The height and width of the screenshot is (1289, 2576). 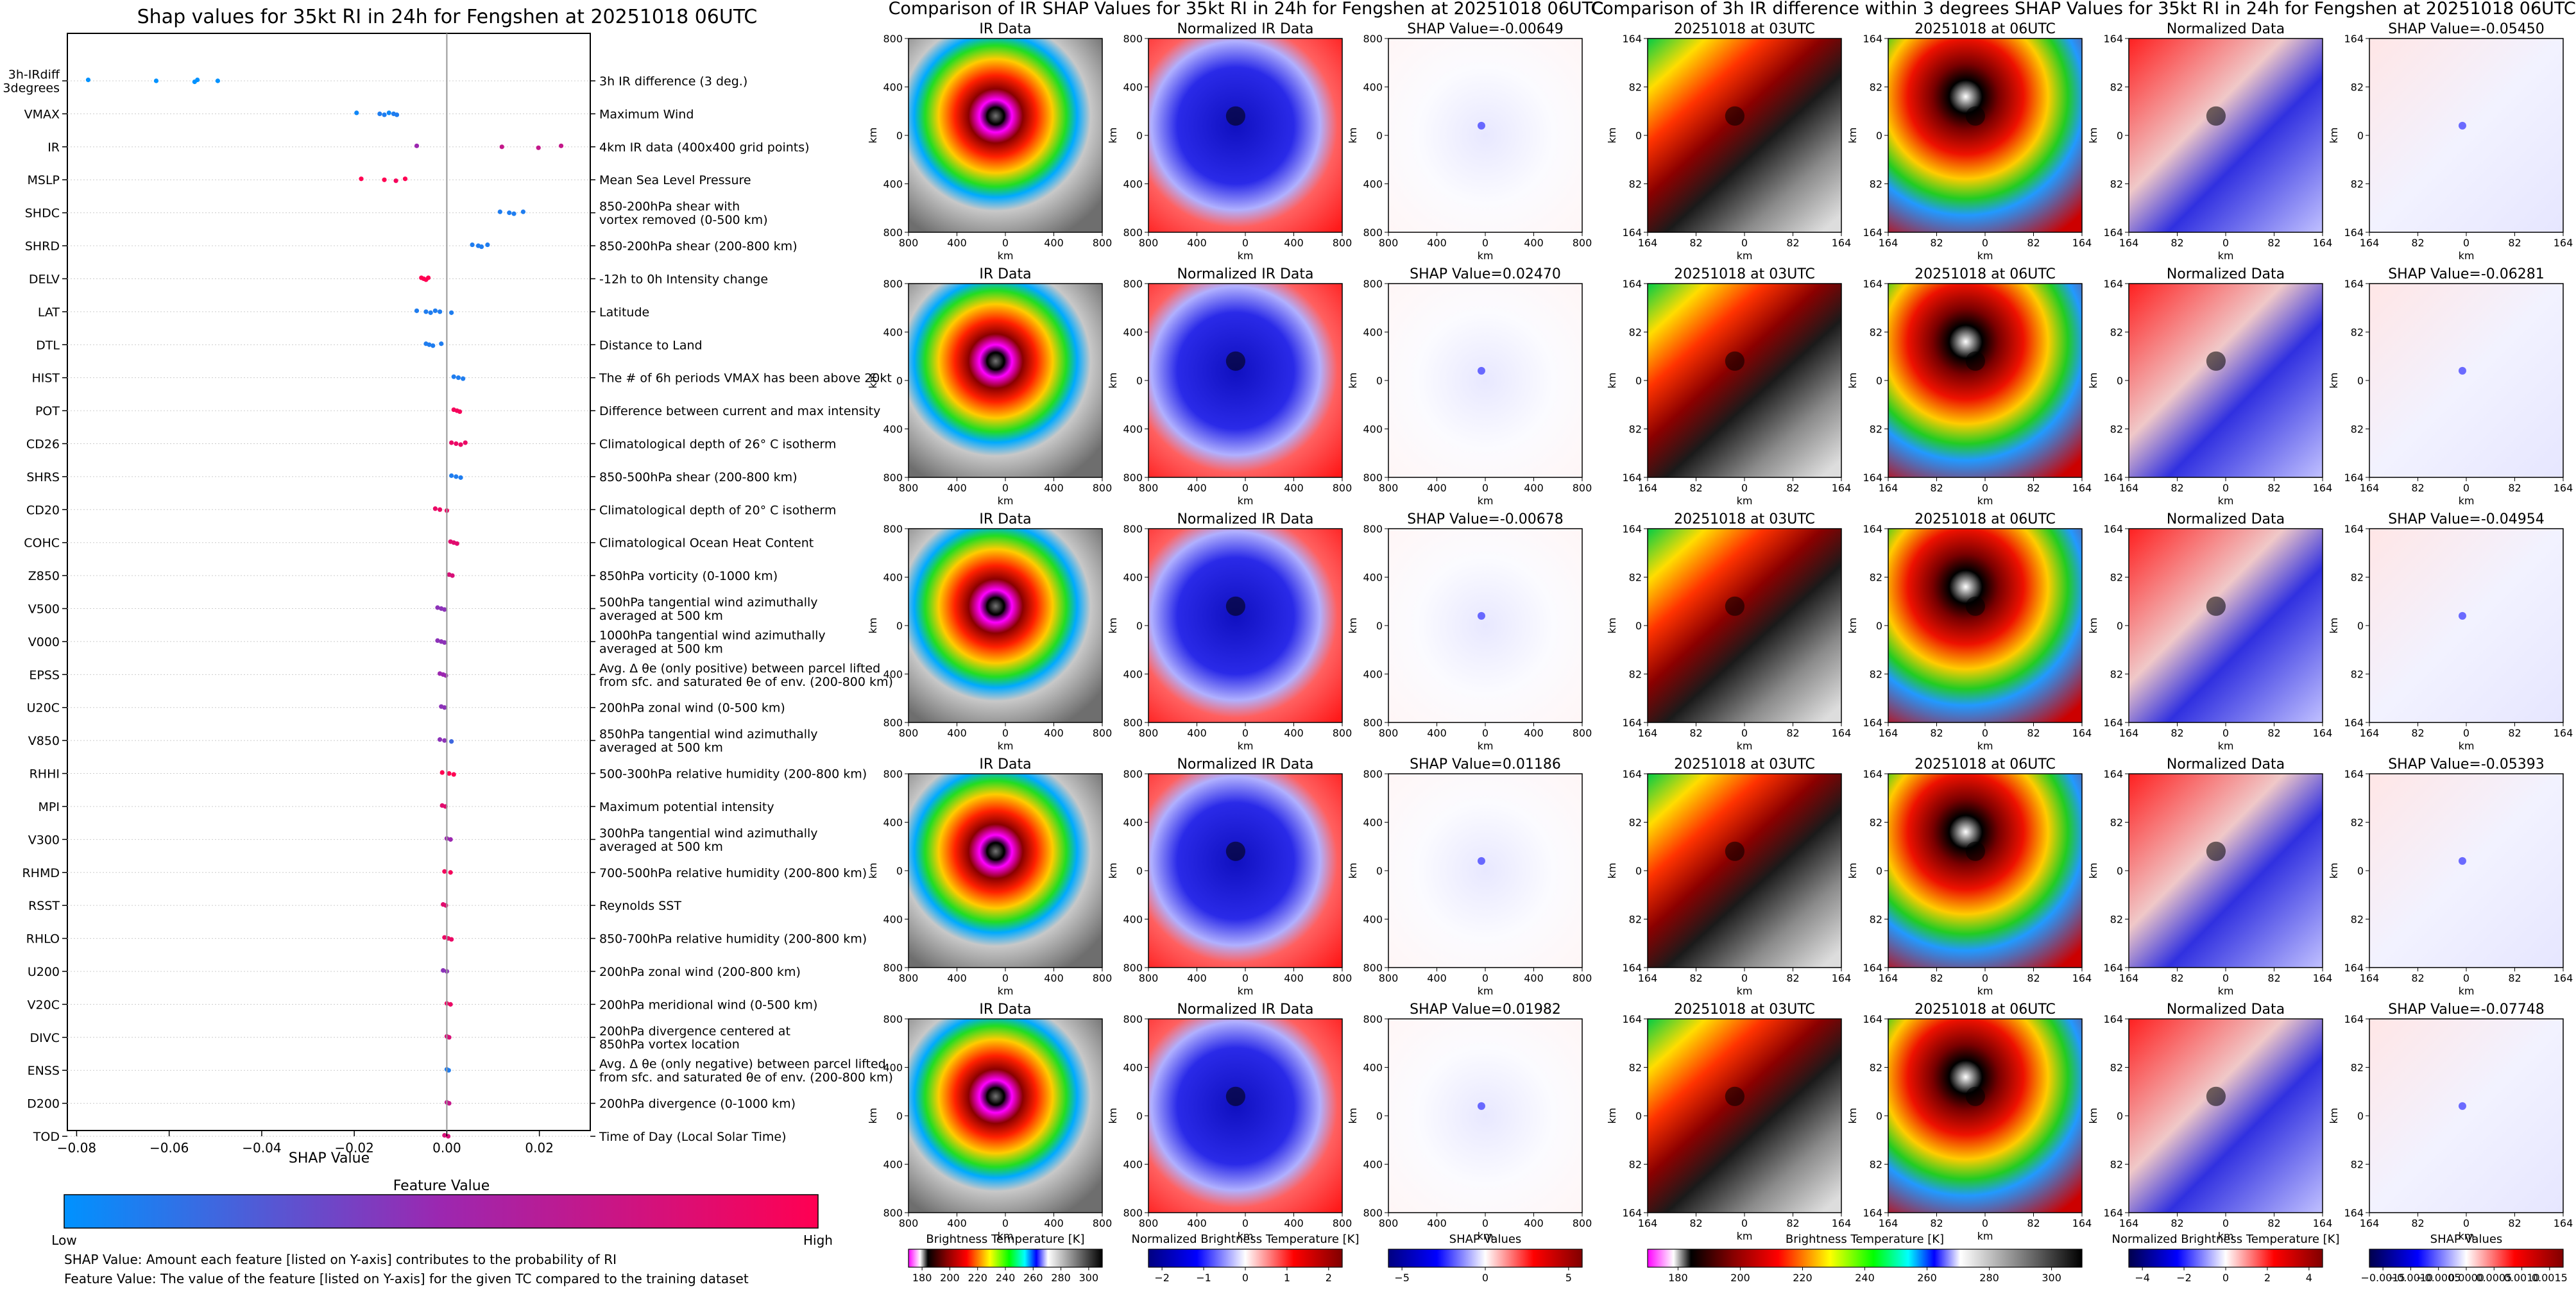 What do you see at coordinates (2466, 1278) in the screenshot?
I see `colorbar-tick-label: 0.0000` at bounding box center [2466, 1278].